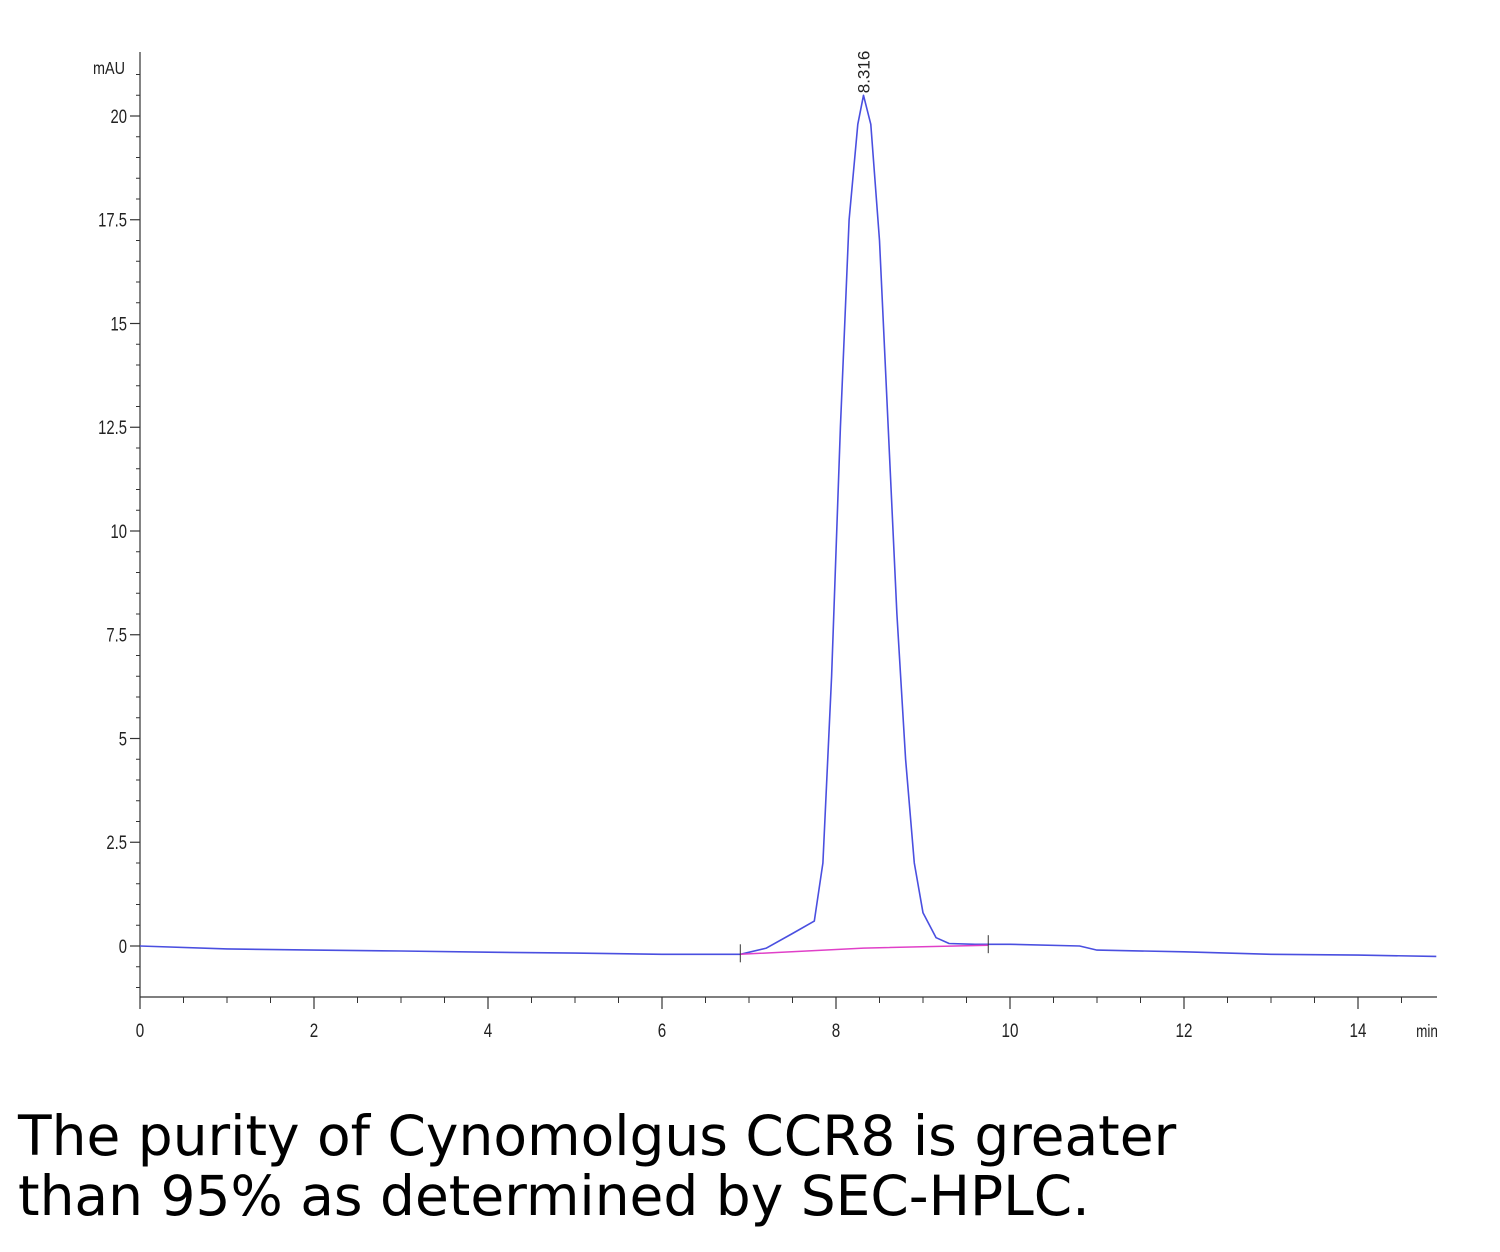 This screenshot has width=1500, height=1252. I want to click on y-tick-label: 17.5, so click(112, 220).